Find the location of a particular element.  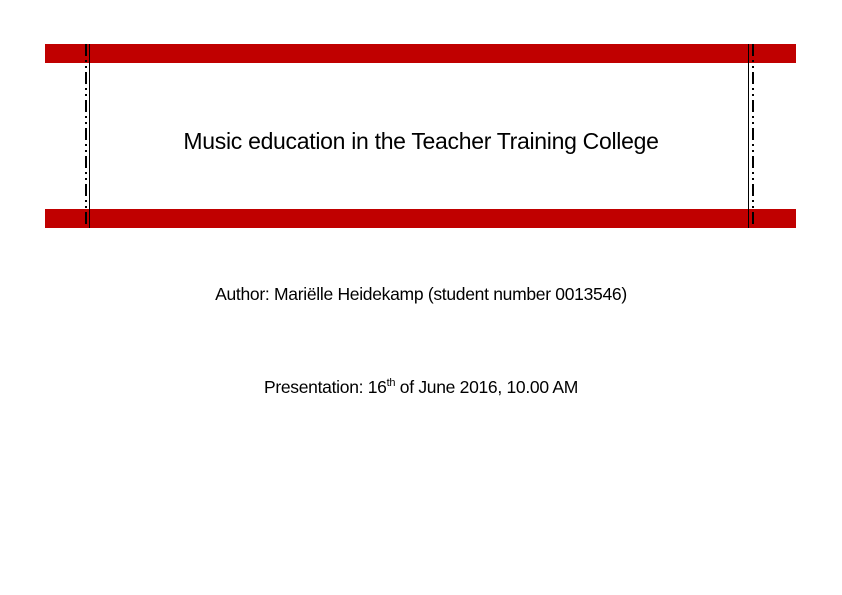

presentation-prefix: Presentation: 16 is located at coordinates (325, 387).